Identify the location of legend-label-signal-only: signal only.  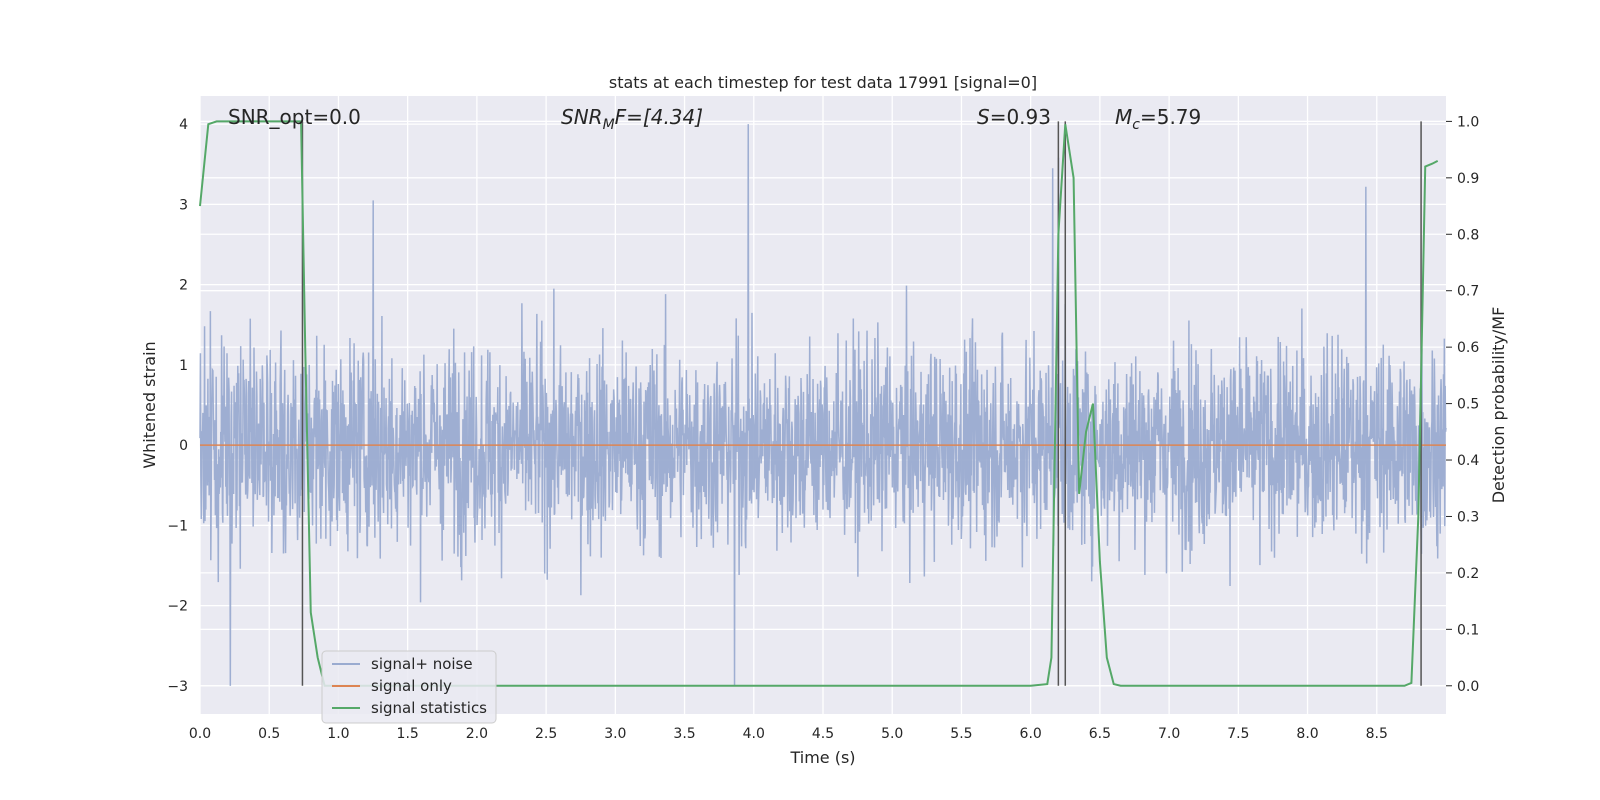
(411, 686).